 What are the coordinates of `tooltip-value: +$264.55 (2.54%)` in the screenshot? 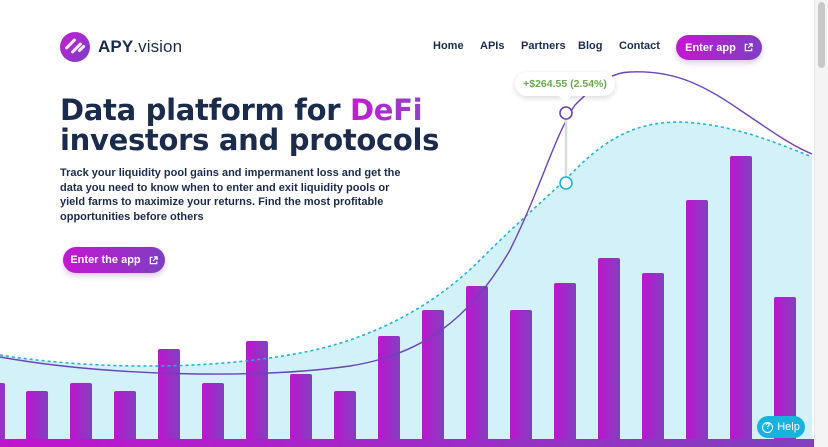 It's located at (565, 84).